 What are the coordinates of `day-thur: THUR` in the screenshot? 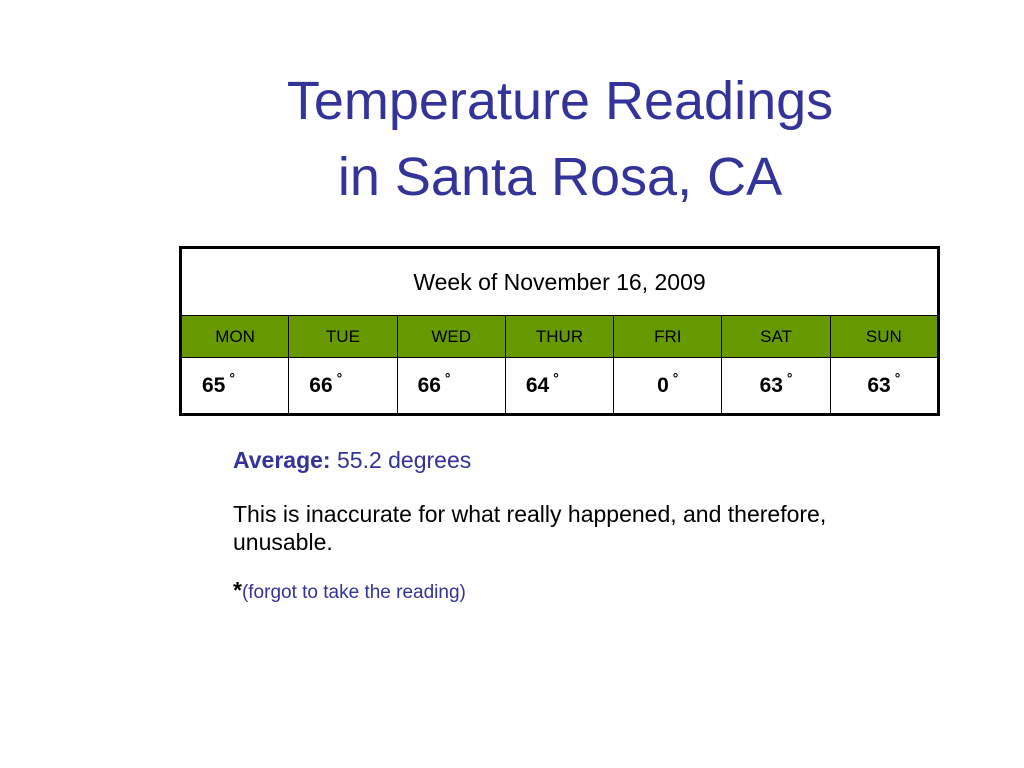 It's located at (559, 336).